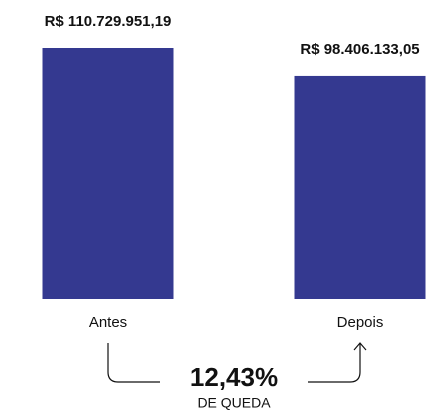 This screenshot has width=438, height=412. What do you see at coordinates (234, 403) in the screenshot?
I see `annotation-subtitle: DE QUEDA` at bounding box center [234, 403].